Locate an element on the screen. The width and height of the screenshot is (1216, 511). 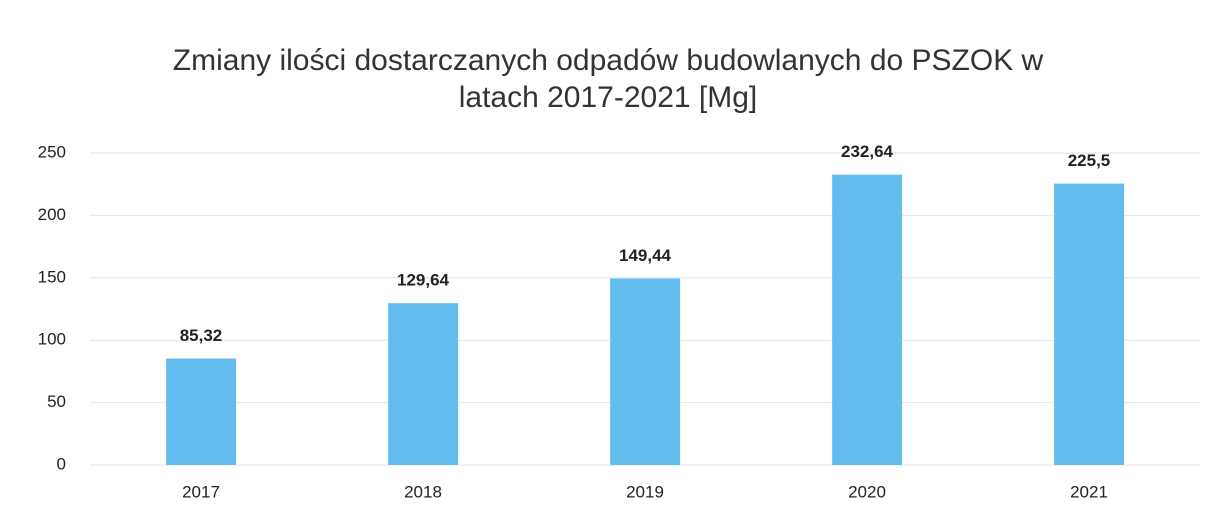
value-label: 225,5 is located at coordinates (1089, 160).